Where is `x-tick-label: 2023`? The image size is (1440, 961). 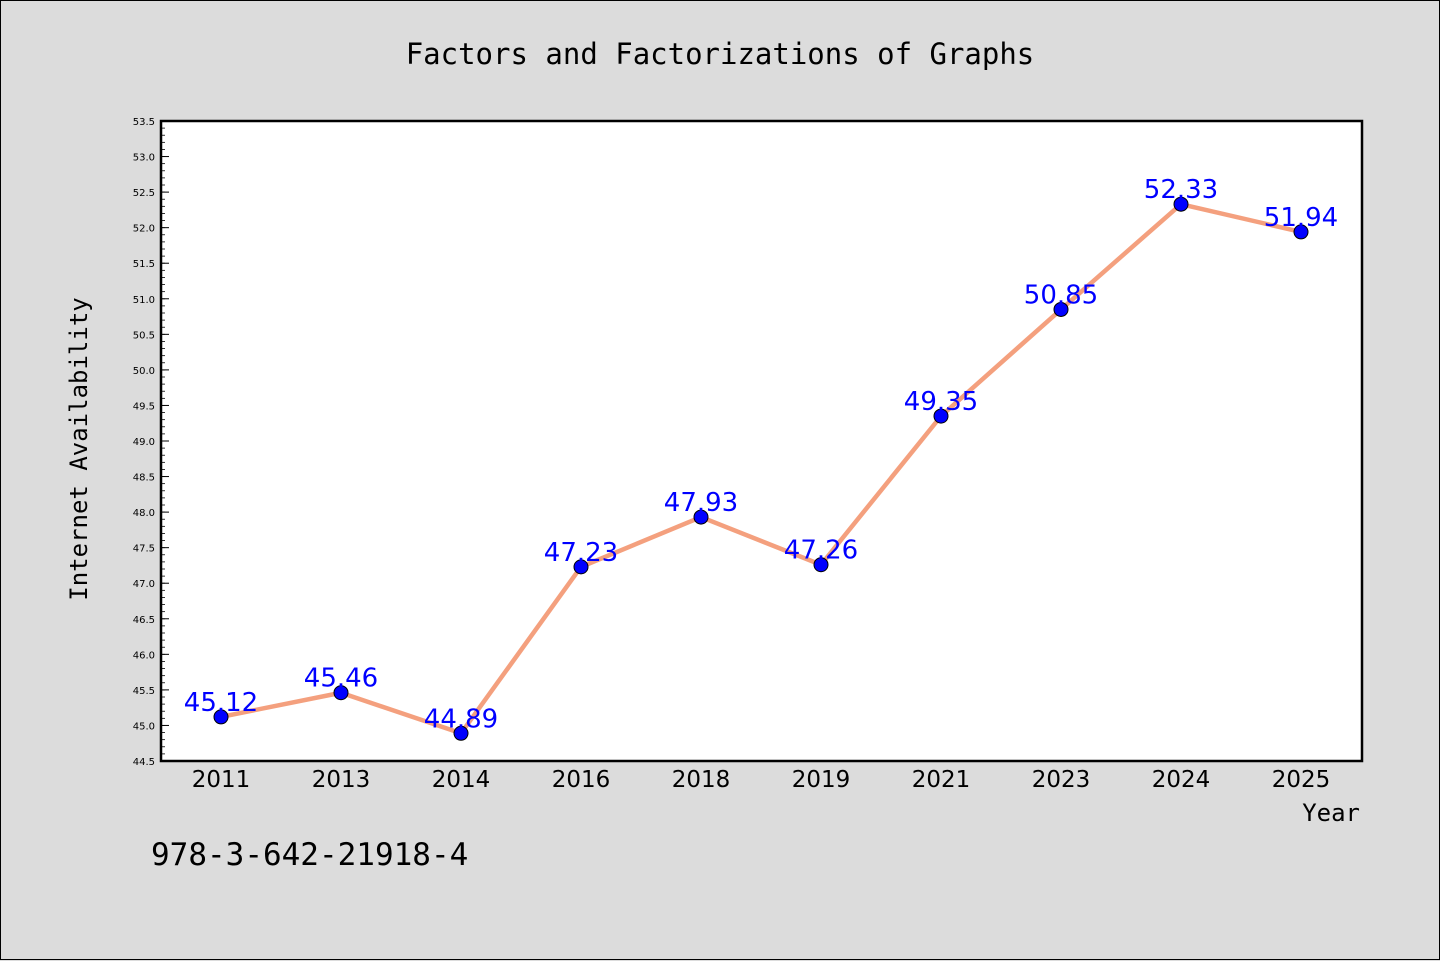
x-tick-label: 2023 is located at coordinates (1061, 780).